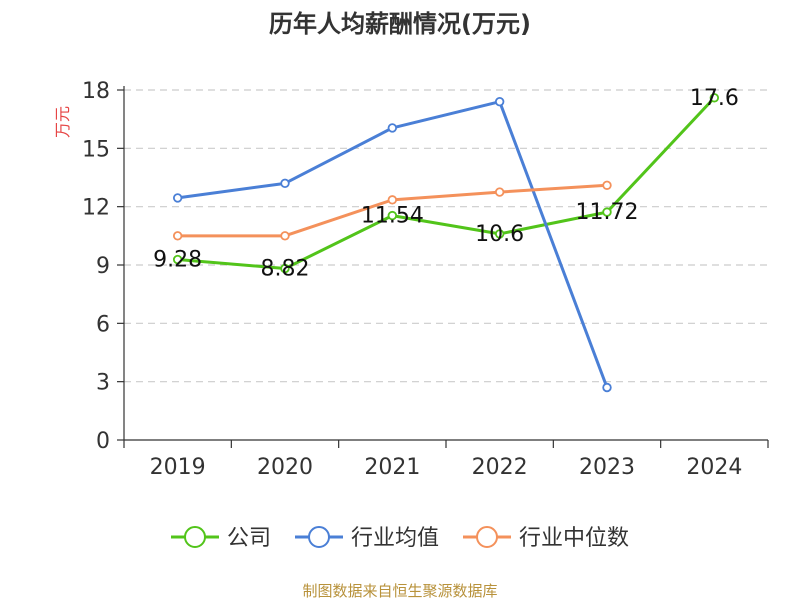  Describe the element at coordinates (607, 467) in the screenshot. I see `x-tick-label: 2023` at that location.